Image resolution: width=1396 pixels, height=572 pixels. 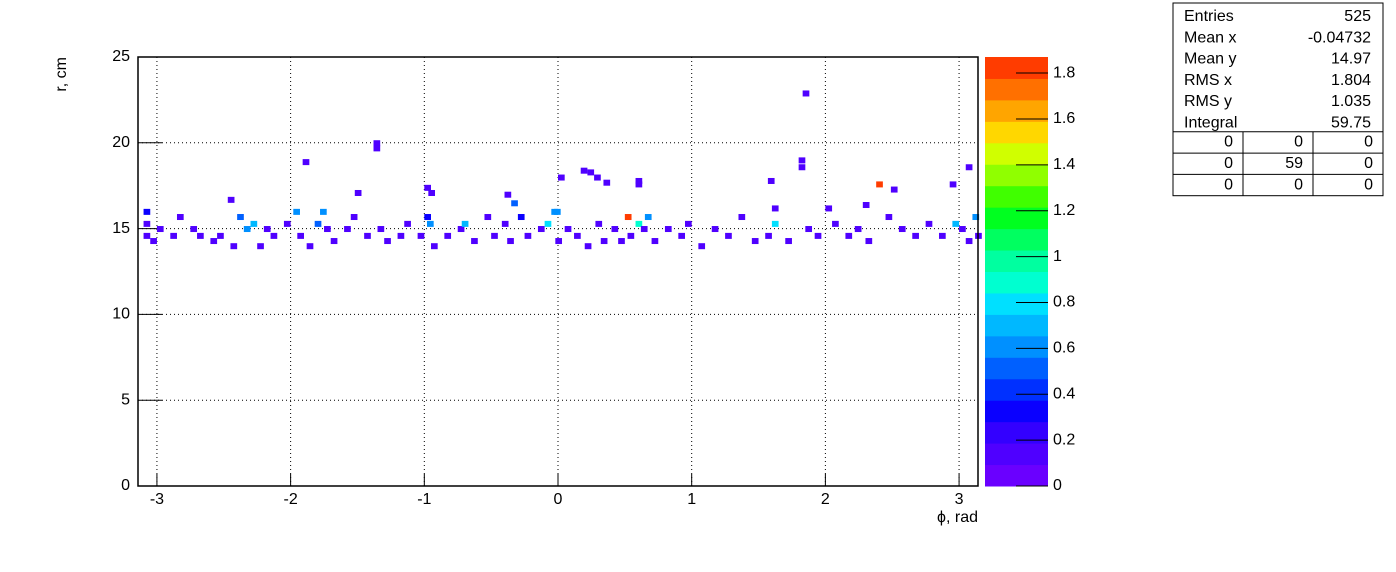 What do you see at coordinates (1064, 210) in the screenshot?
I see `z-tick-label: 1.2` at bounding box center [1064, 210].